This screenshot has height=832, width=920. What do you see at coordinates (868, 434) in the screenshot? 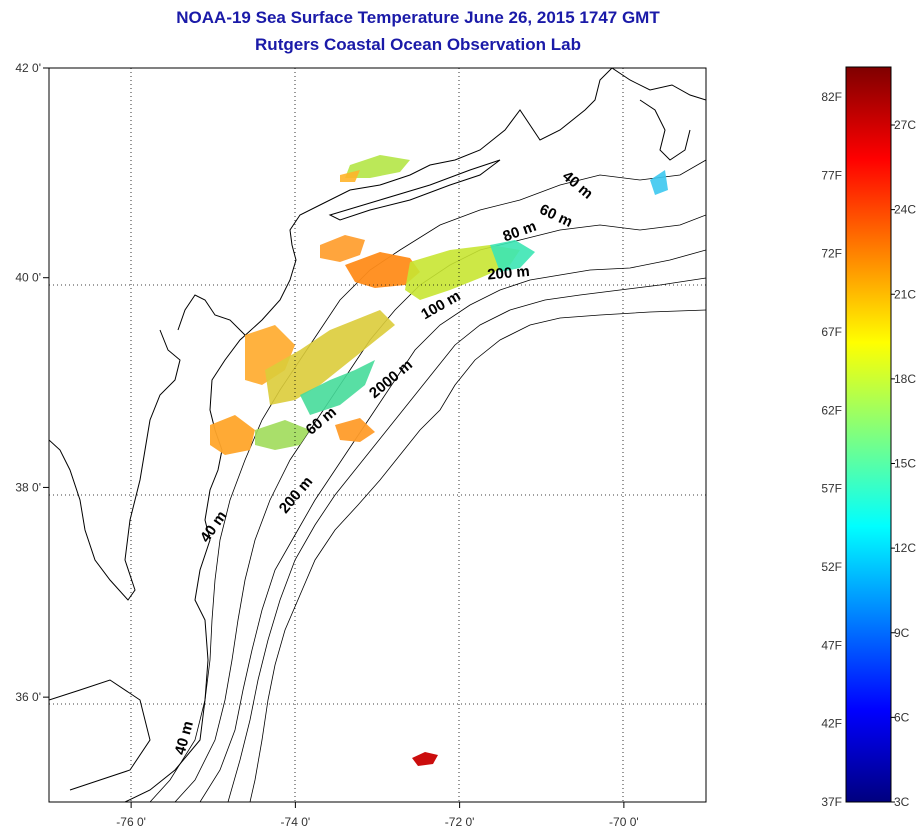
I see `colorbar-gradient` at bounding box center [868, 434].